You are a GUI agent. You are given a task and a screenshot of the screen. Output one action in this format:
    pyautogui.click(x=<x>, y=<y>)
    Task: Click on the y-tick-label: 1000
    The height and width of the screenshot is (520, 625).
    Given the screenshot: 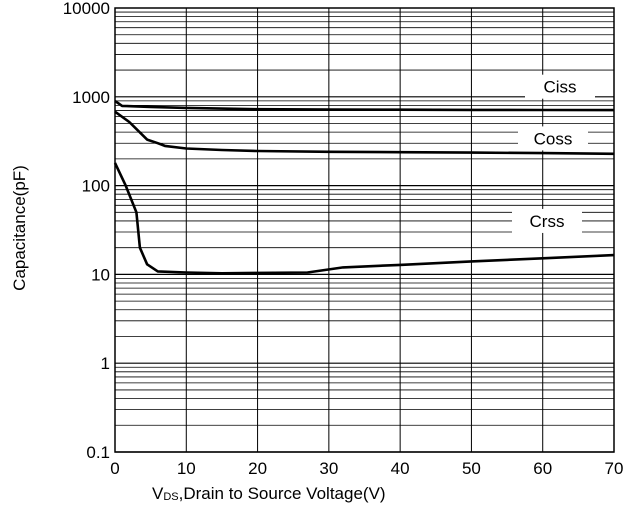 What is the action you would take?
    pyautogui.click(x=91, y=97)
    